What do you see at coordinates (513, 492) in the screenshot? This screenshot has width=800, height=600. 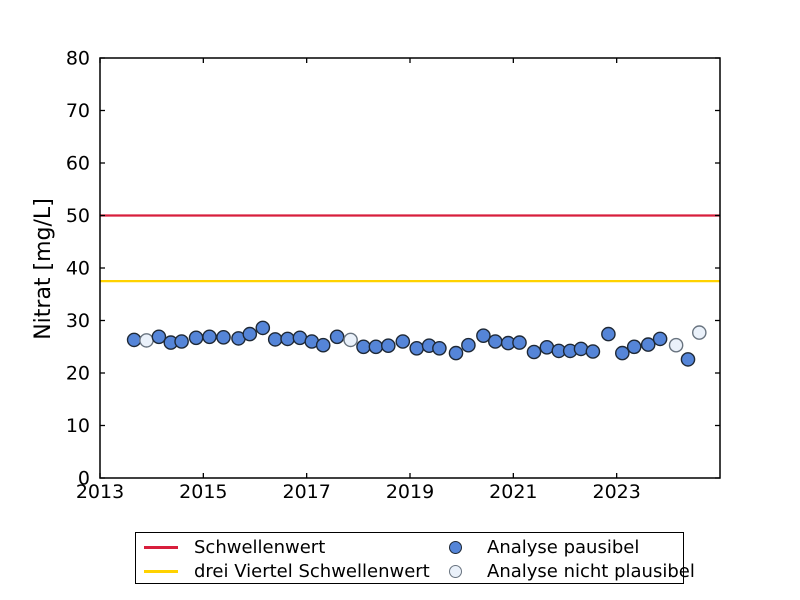 I see `x-tick-label: 2021` at bounding box center [513, 492].